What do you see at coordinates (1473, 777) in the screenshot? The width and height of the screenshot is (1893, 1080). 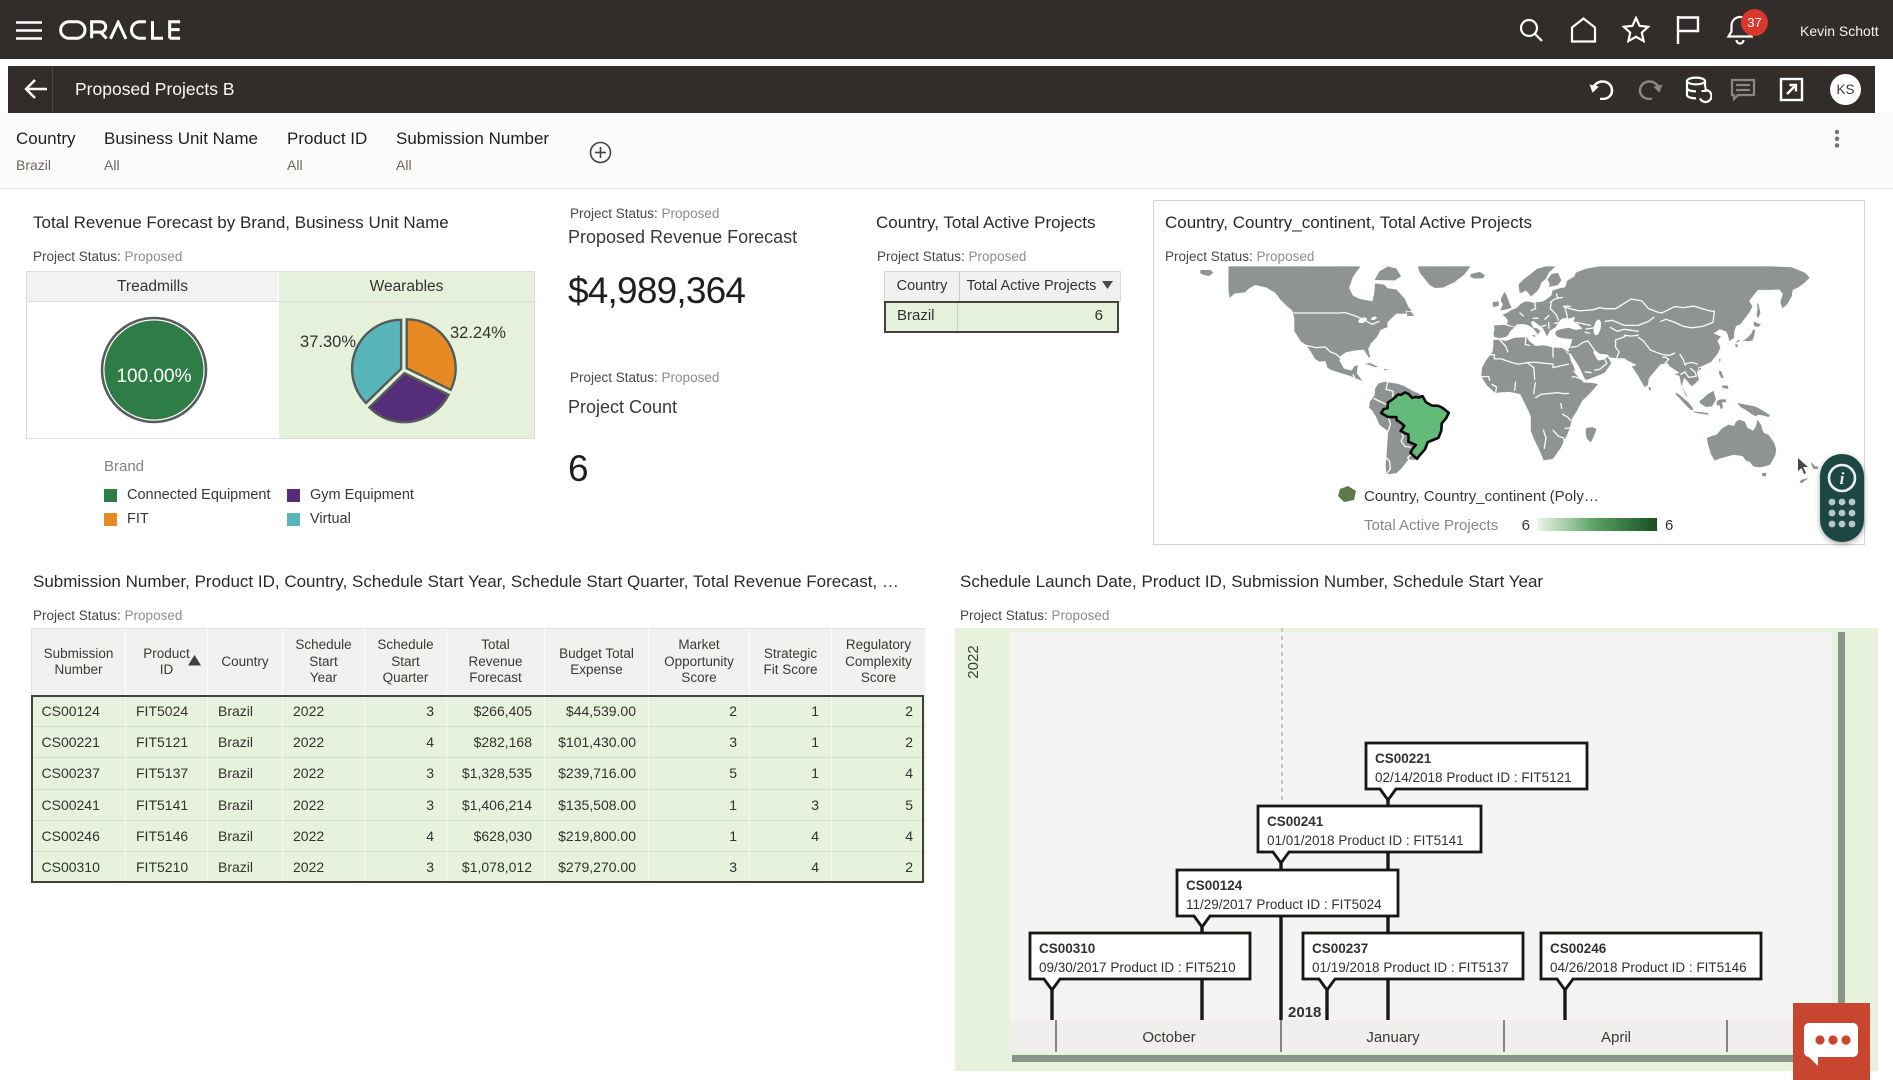 I see `svg-text:02/14/2018 Product ID : FIT512: 02/14/2018 Product ID : FIT5121` at bounding box center [1473, 777].